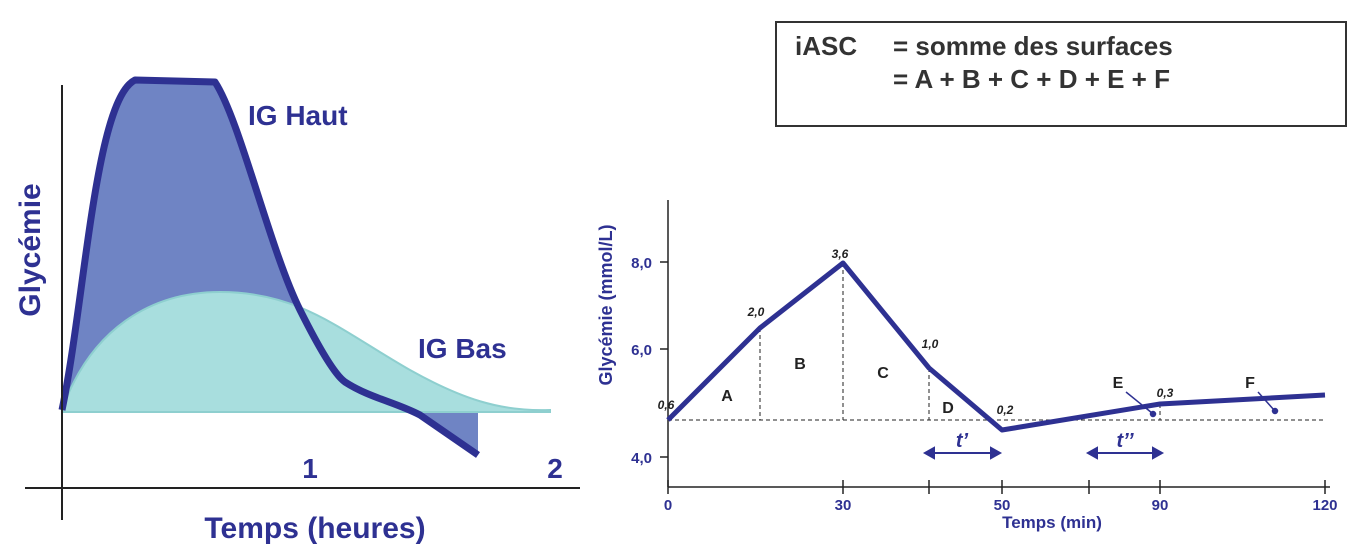  What do you see at coordinates (930, 344) in the screenshot?
I see `point-label: 1,0` at bounding box center [930, 344].